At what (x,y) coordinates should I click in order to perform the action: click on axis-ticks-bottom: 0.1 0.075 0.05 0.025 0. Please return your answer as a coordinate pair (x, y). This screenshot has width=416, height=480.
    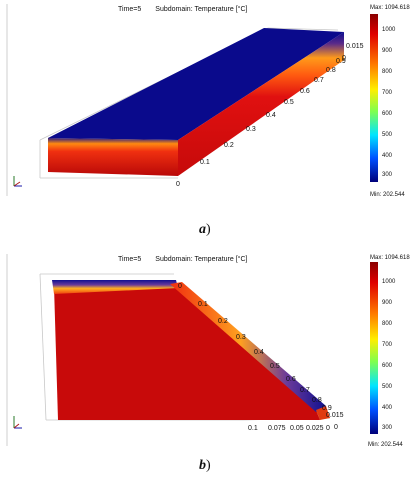
    Looking at the image, I should click on (289, 428).